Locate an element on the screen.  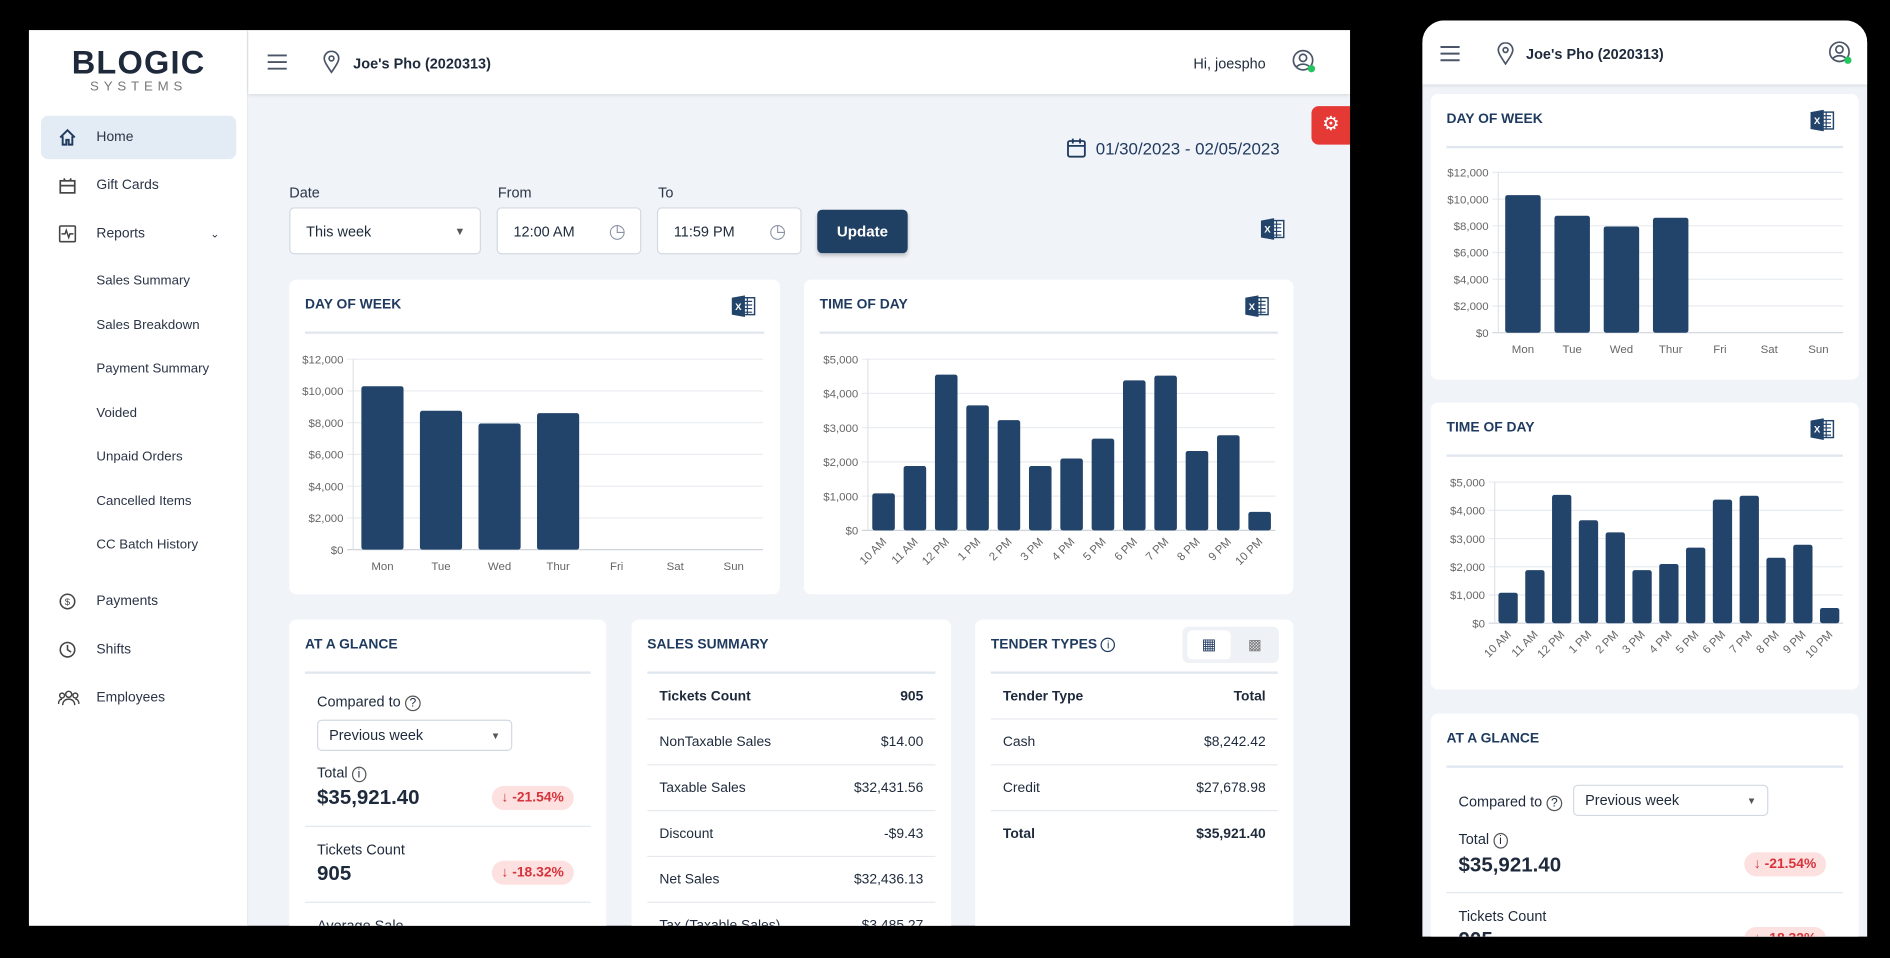
calendar-icon is located at coordinates (1076, 147).